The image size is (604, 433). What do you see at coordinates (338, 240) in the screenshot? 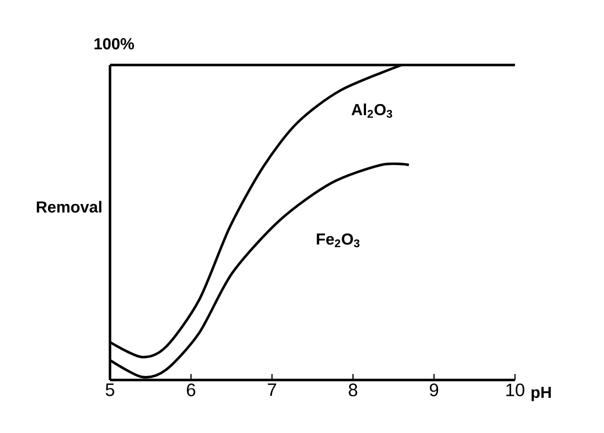
I see `text: Fe$_{2}$O$_{3}$` at bounding box center [338, 240].